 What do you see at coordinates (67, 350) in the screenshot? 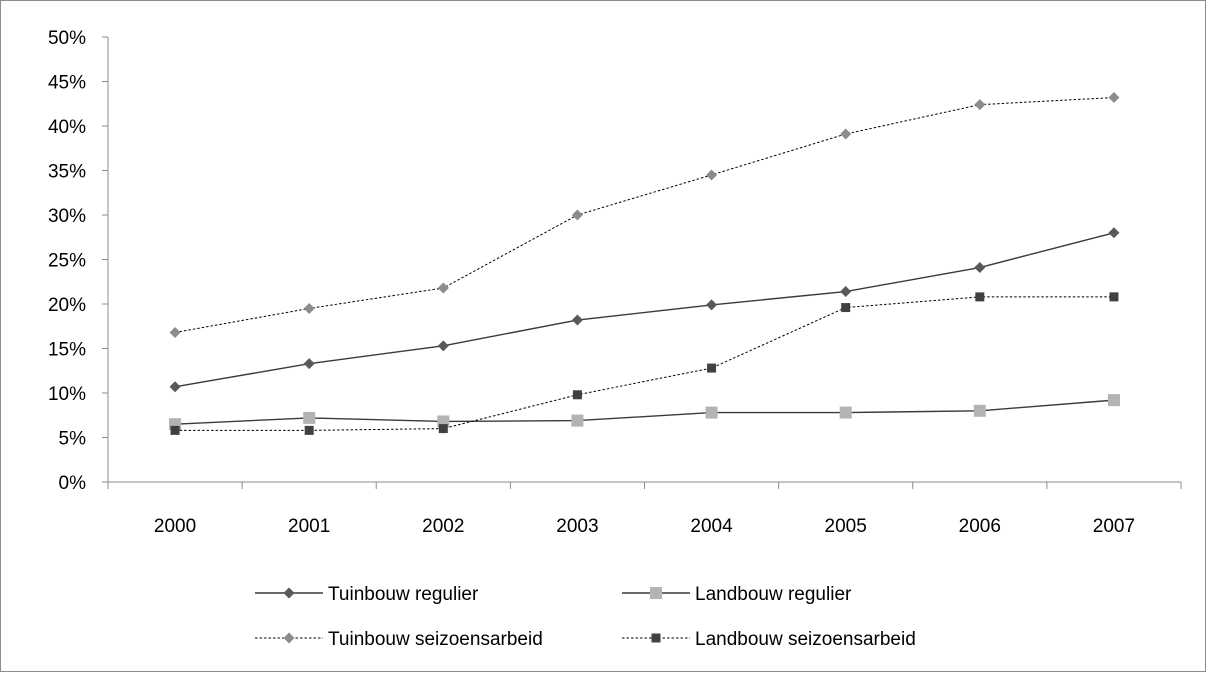
I see `y-tick-label: 15%` at bounding box center [67, 350].